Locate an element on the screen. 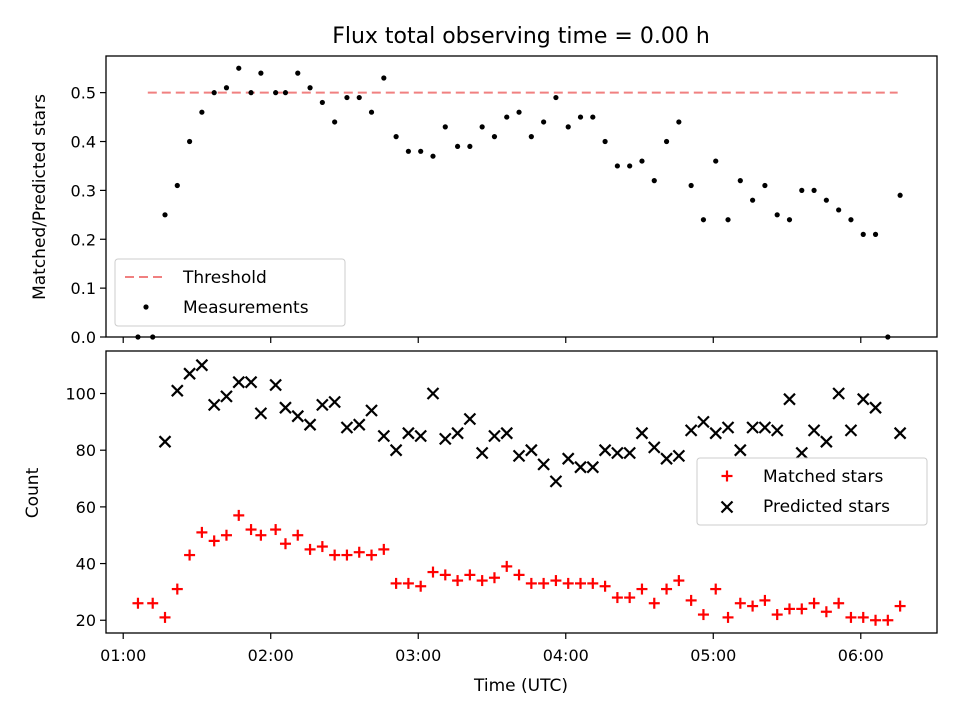  bottom-y-ticks: 20 40 60 80 100 is located at coordinates (85, 507).